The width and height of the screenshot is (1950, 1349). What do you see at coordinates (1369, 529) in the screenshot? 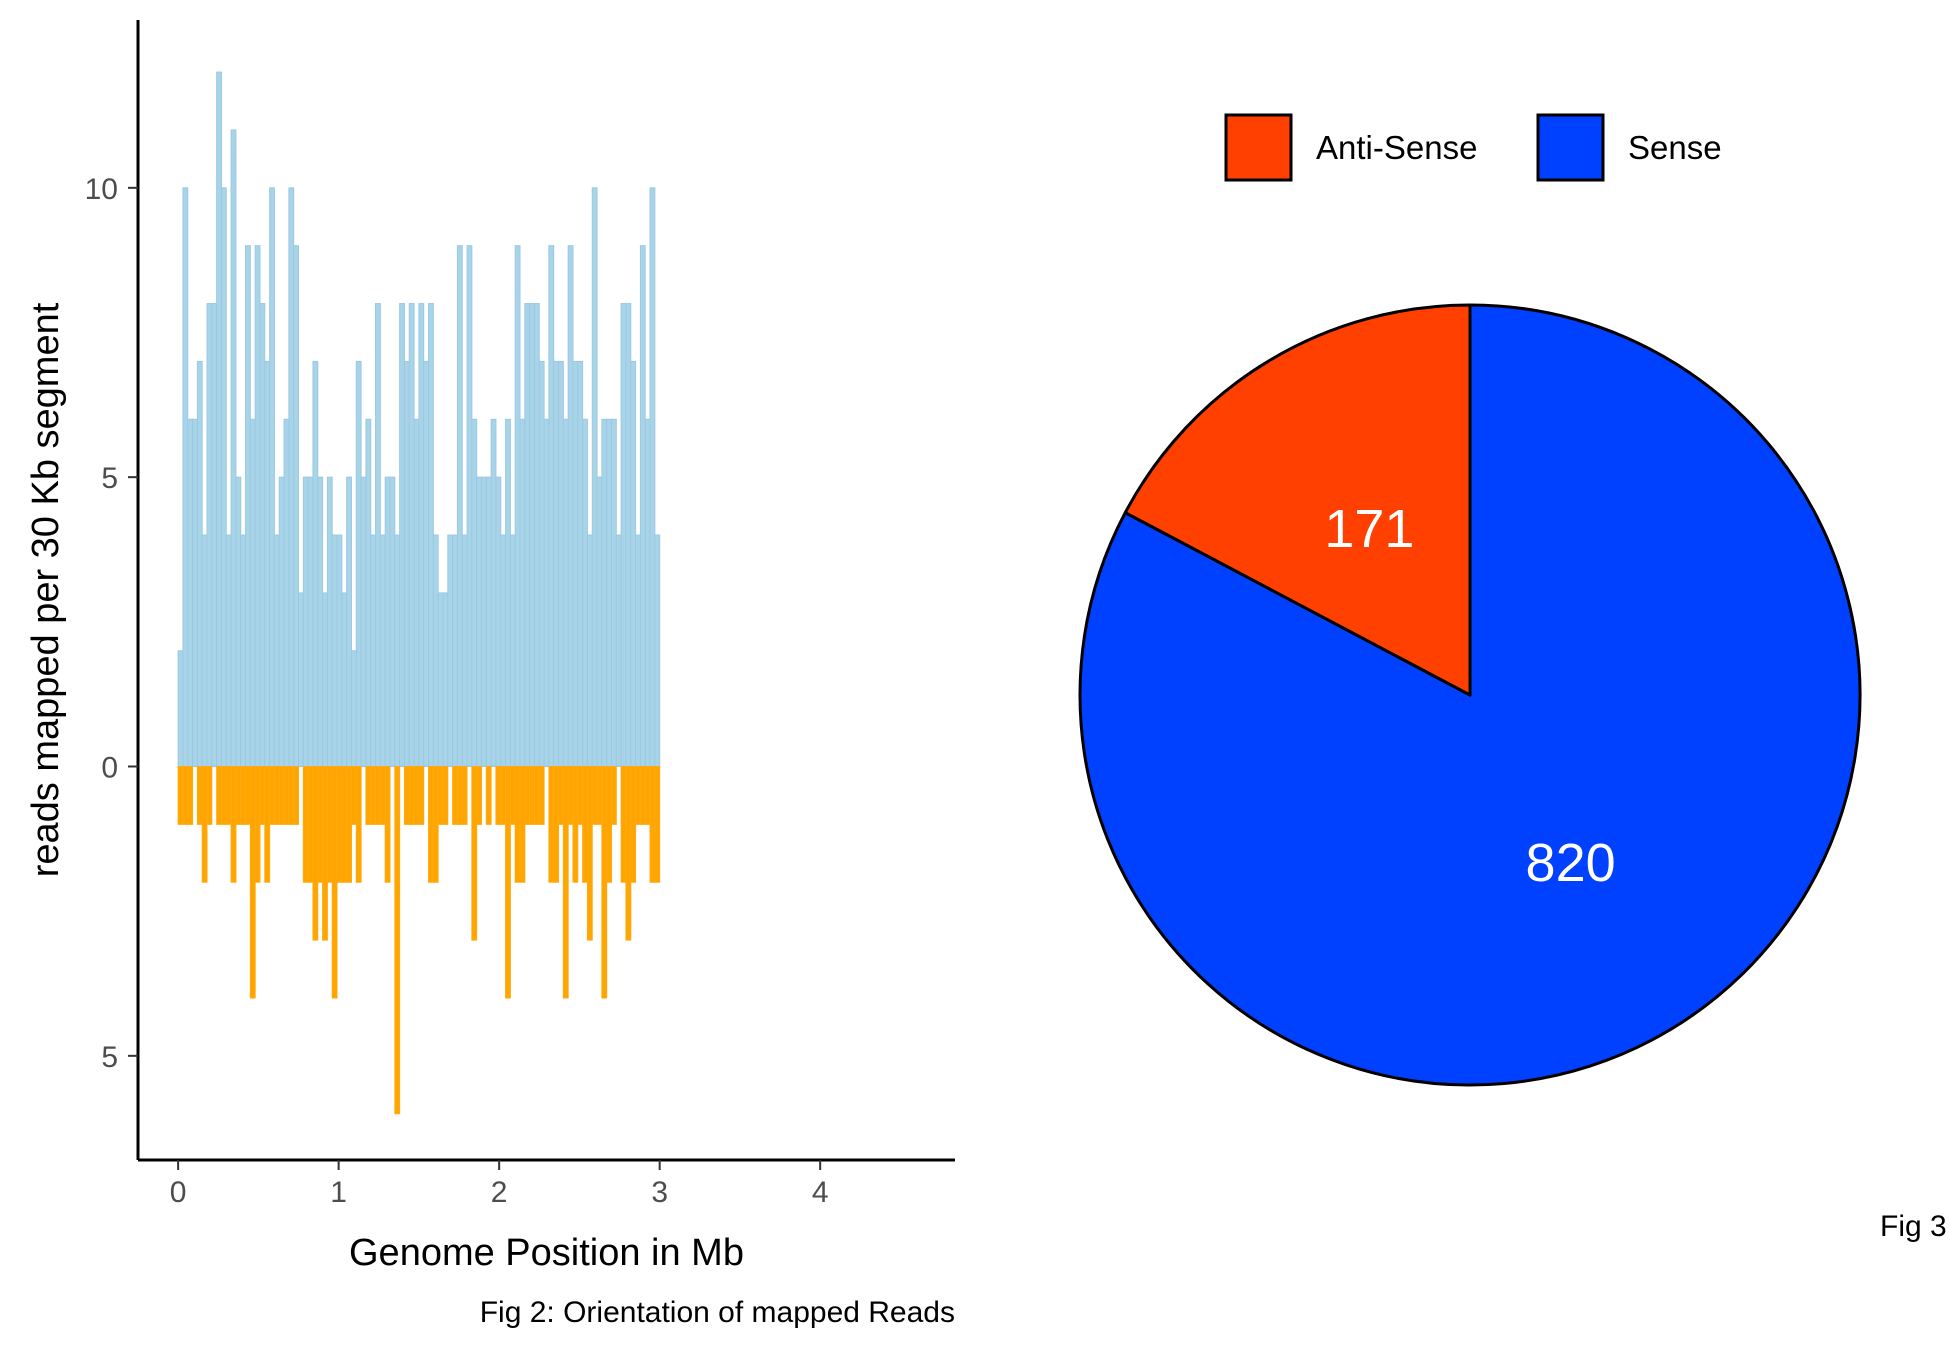
I see `pie-slice-value-label: 171` at bounding box center [1369, 529].